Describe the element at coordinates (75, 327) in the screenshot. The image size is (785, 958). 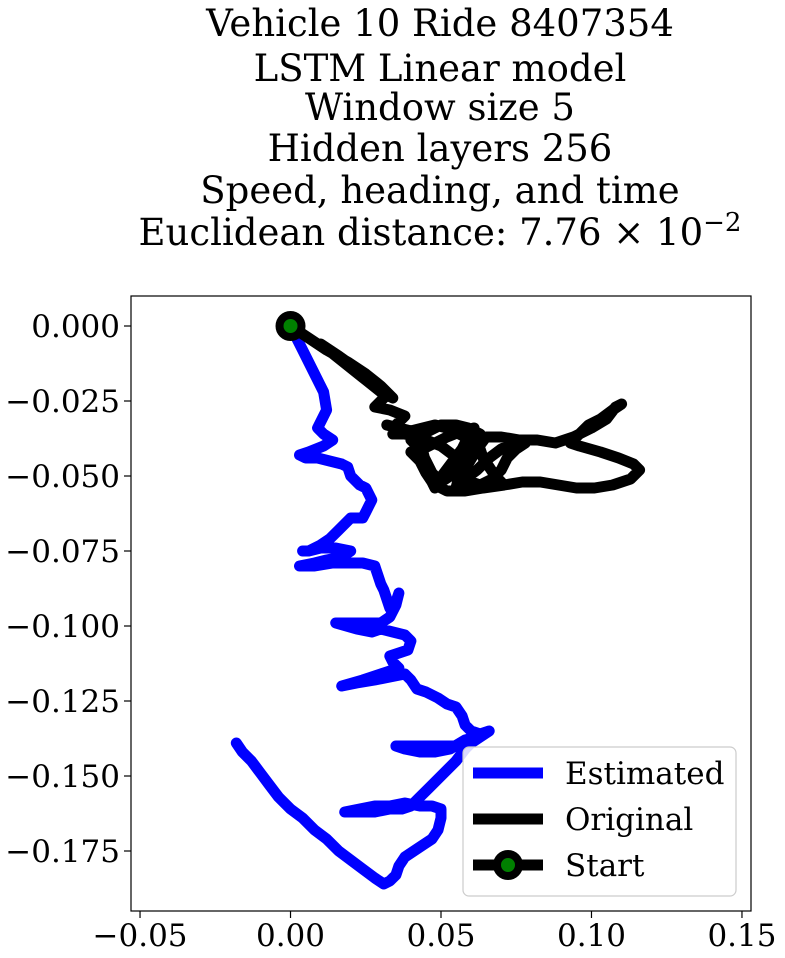
I see `y-tick-label: 0.000` at that location.